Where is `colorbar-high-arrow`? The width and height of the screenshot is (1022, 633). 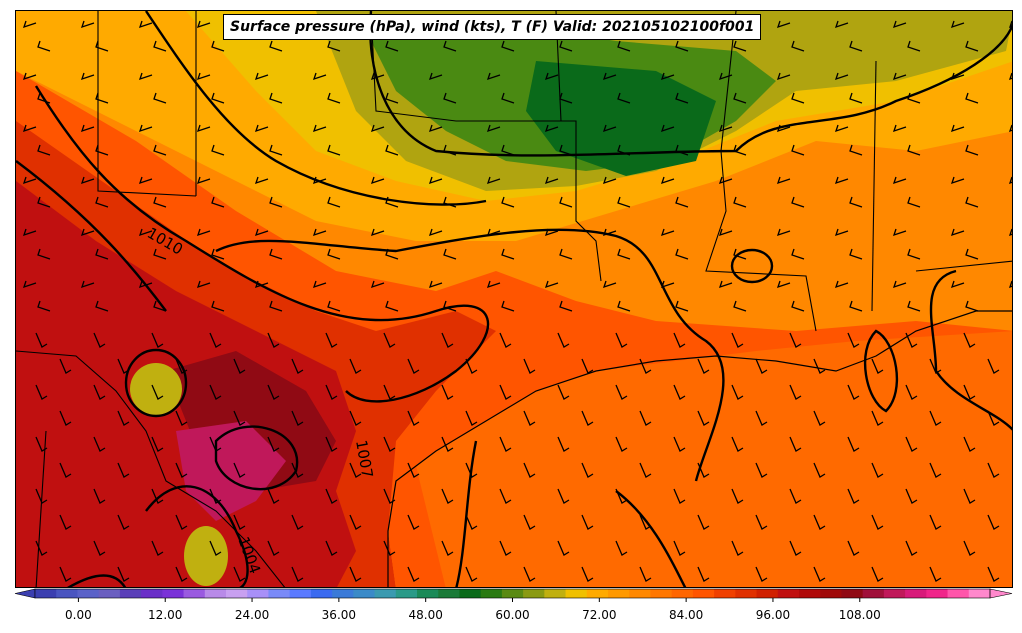 colorbar-high-arrow is located at coordinates (1001, 593).